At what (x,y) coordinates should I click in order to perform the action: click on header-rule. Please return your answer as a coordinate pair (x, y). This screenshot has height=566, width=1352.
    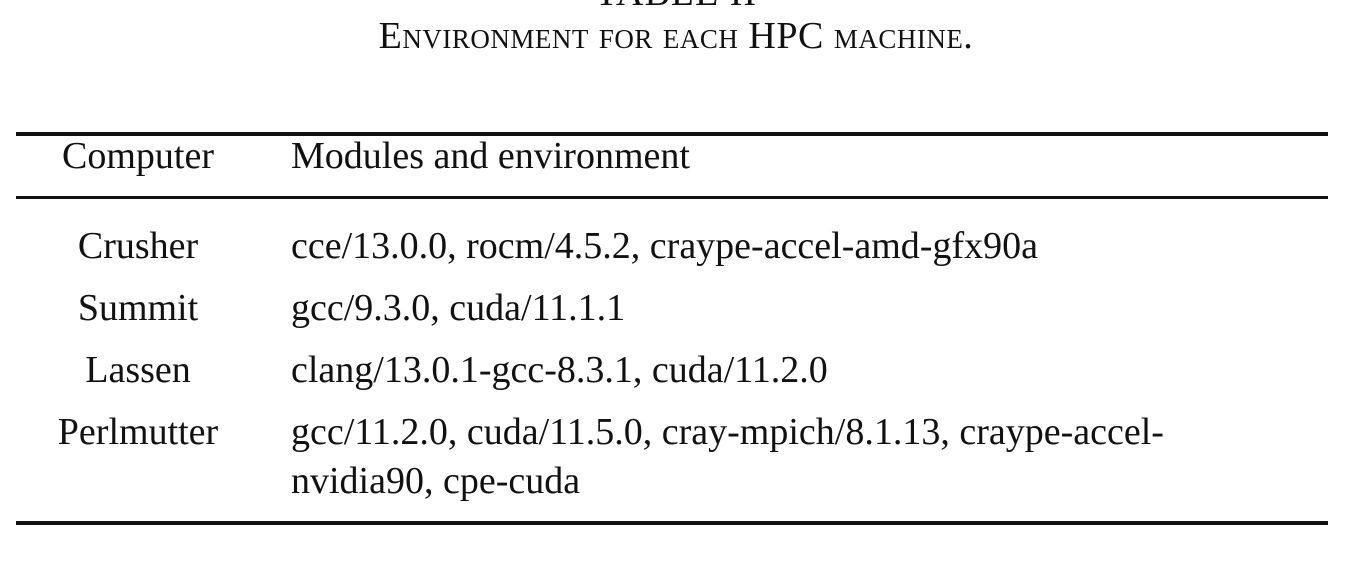
    Looking at the image, I should click on (672, 197).